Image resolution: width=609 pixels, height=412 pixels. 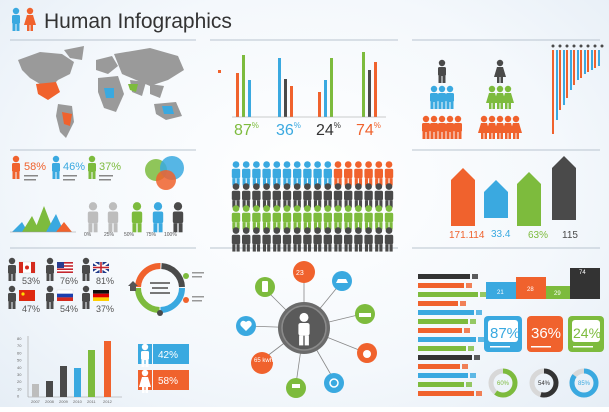 What do you see at coordinates (19, 374) in the screenshot?
I see `y-tick-label: 30` at bounding box center [19, 374].